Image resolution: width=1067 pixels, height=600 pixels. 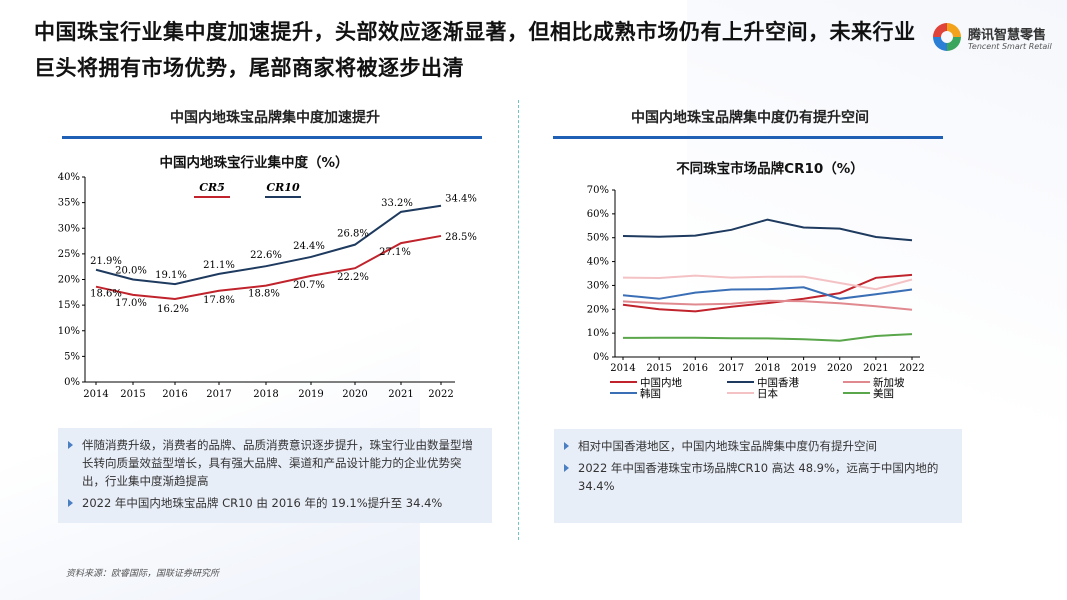 What do you see at coordinates (748, 137) in the screenshot?
I see `right-panel-rule` at bounding box center [748, 137].